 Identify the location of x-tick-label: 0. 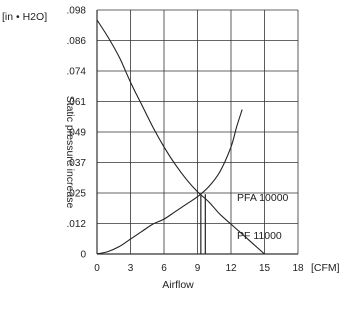
(97, 268).